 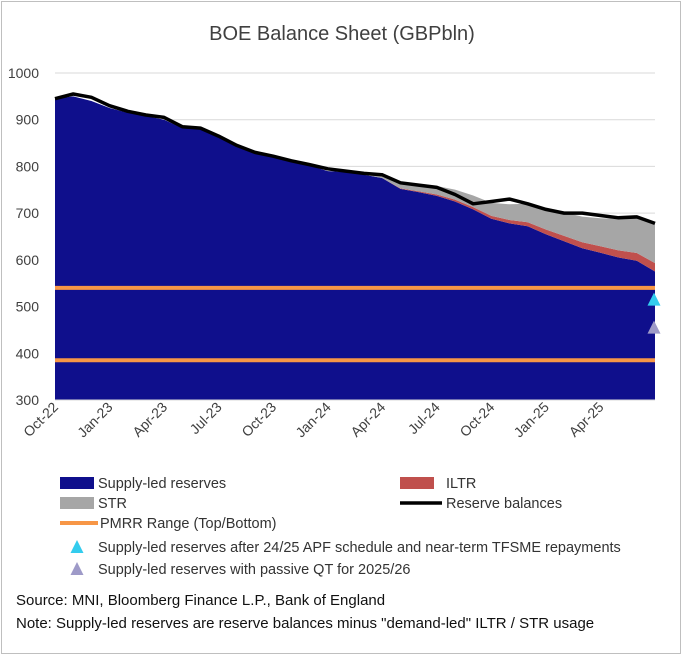 I want to click on y-tick-label: 500, so click(x=28, y=307).